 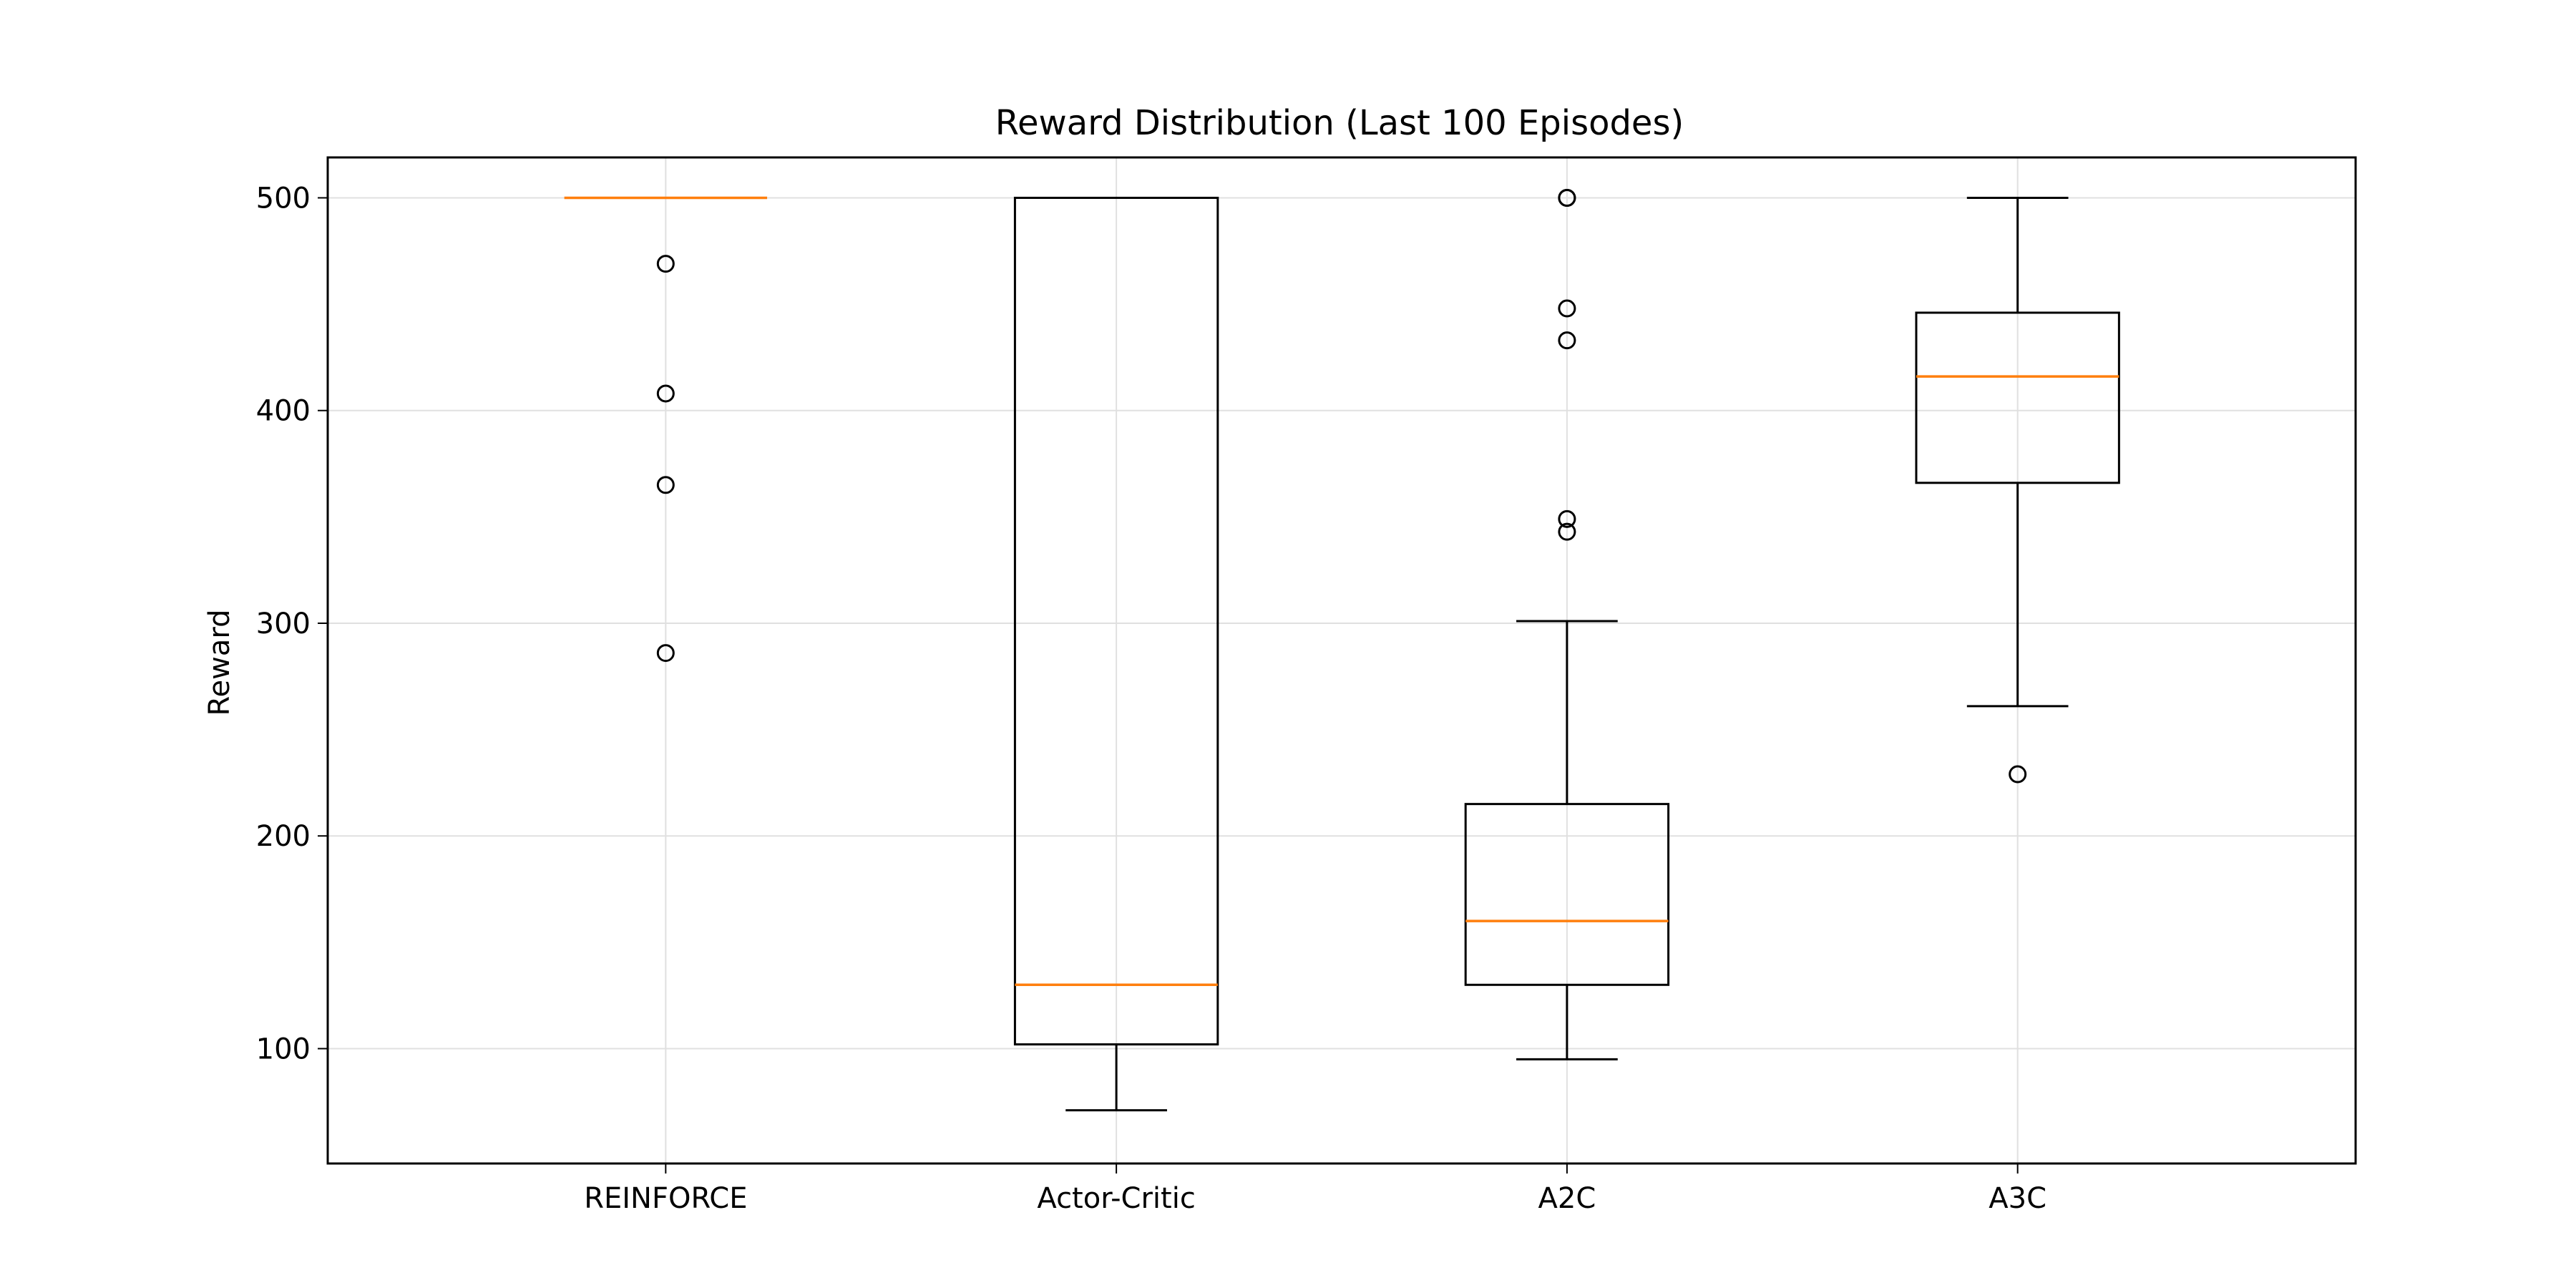 I want to click on x-tick-label: A2C, so click(x=1567, y=1198).